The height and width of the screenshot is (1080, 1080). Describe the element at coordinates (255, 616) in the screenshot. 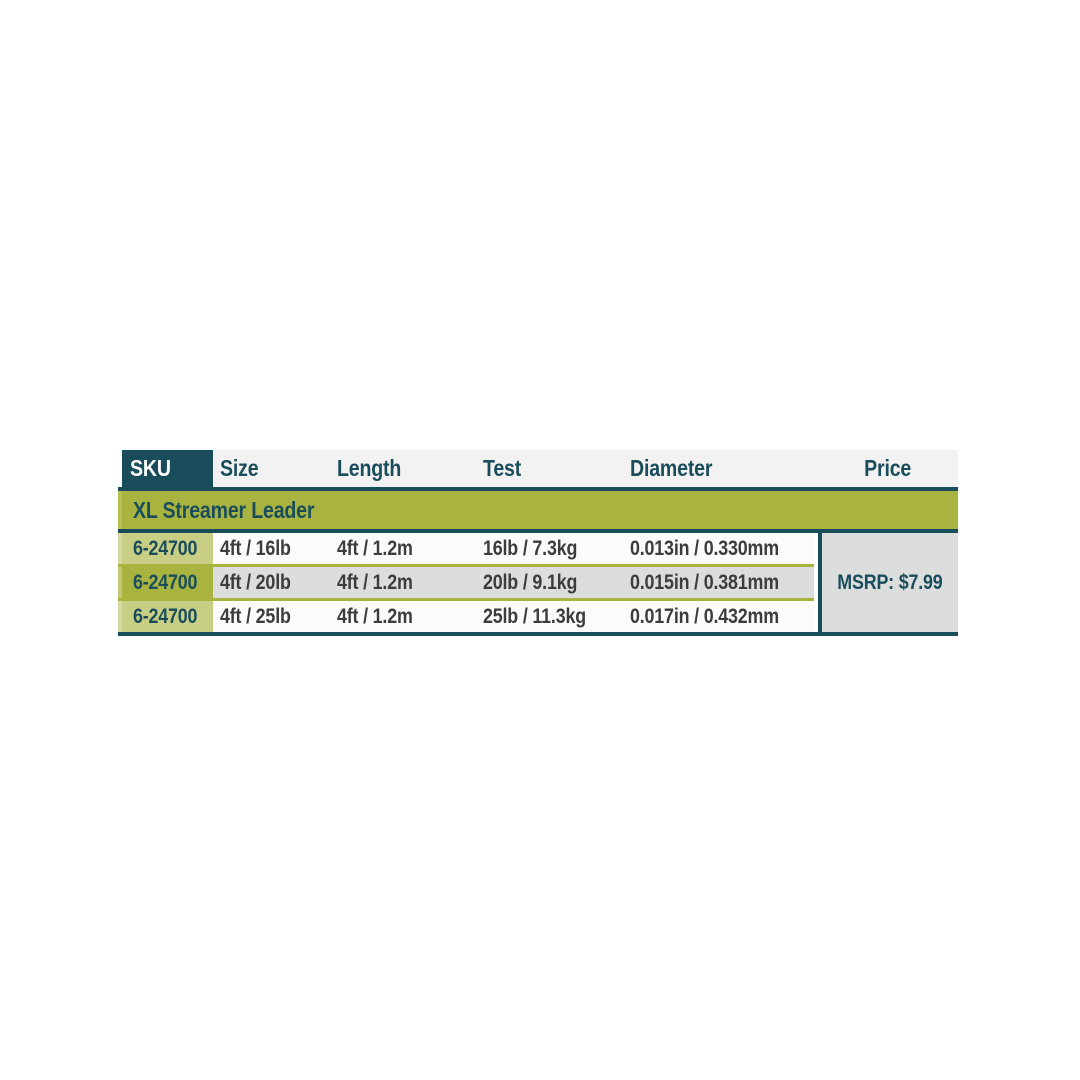

I see `size-value: 4ft / 25lb` at that location.